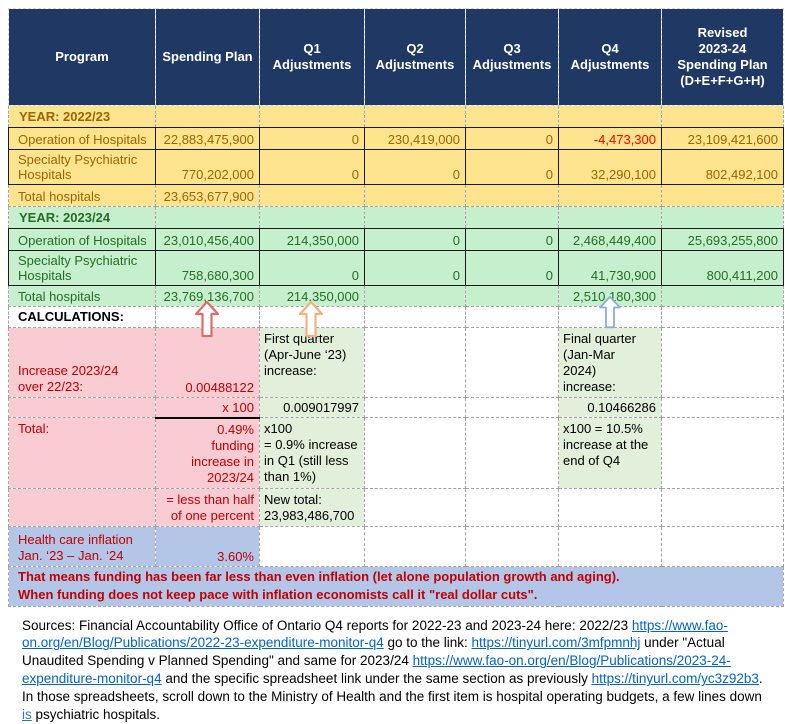  I want to click on underlined-word: is, so click(27, 714).